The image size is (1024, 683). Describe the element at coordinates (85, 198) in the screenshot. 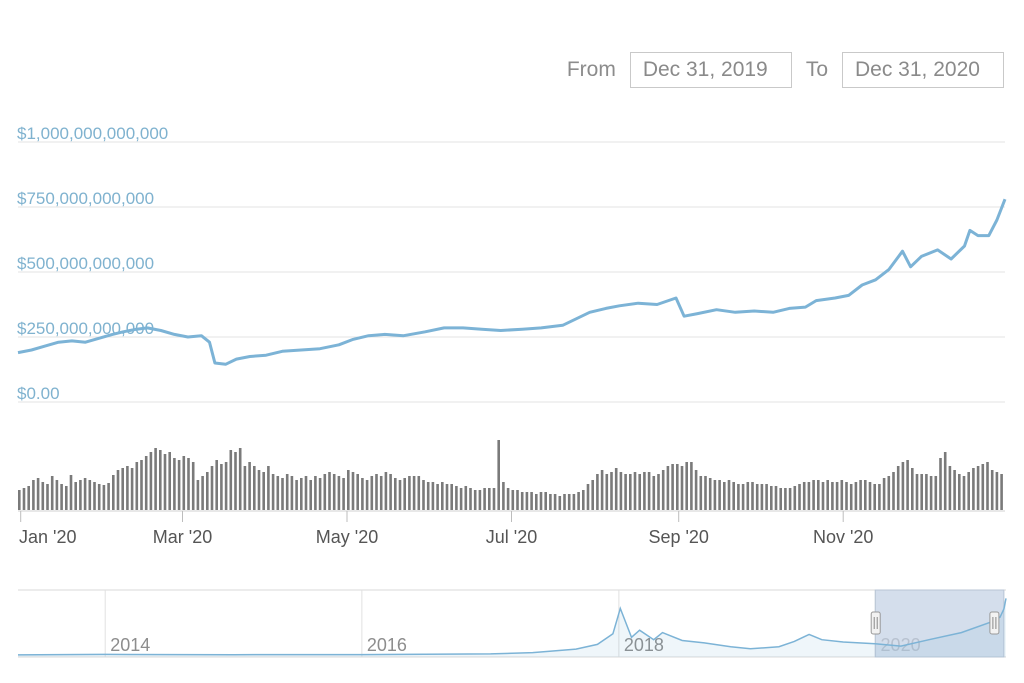

I see `y-tick-label: $750,000,000,000` at that location.